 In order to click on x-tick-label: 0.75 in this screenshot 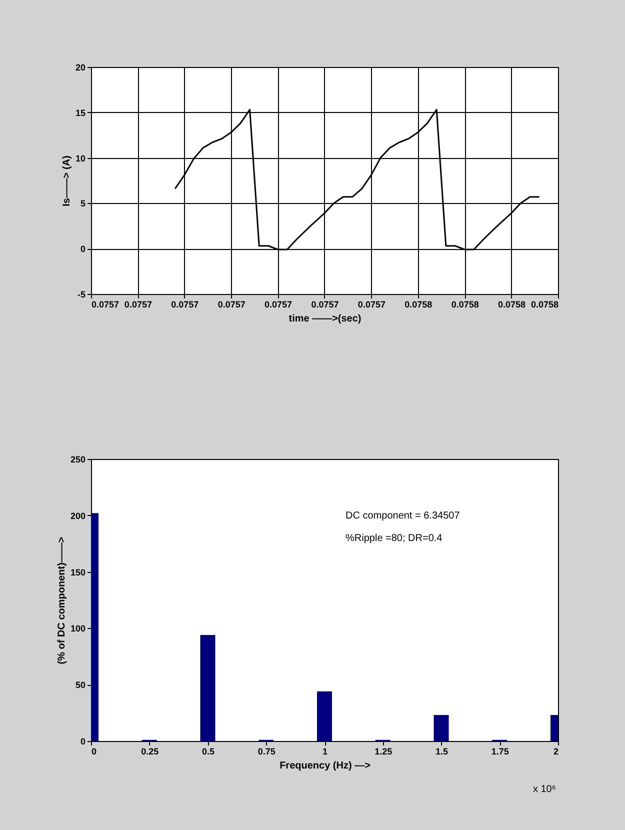, I will do `click(267, 751)`.